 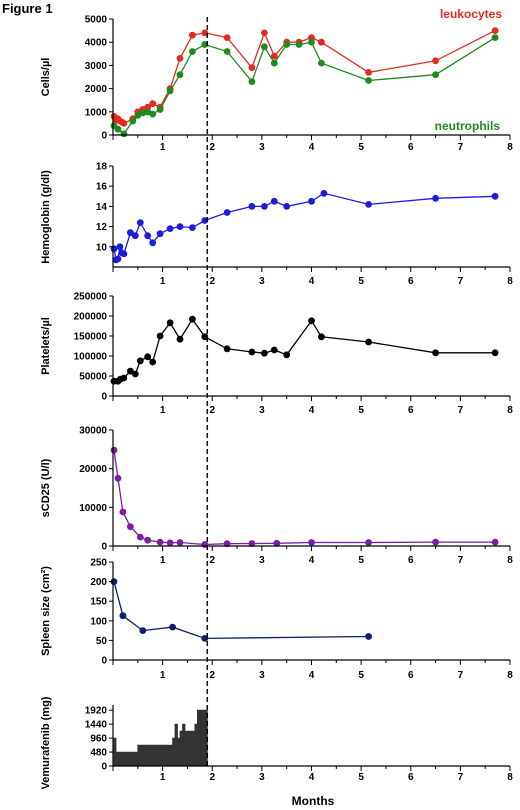 I want to click on y-tick-label: 20000, so click(x=93, y=469).